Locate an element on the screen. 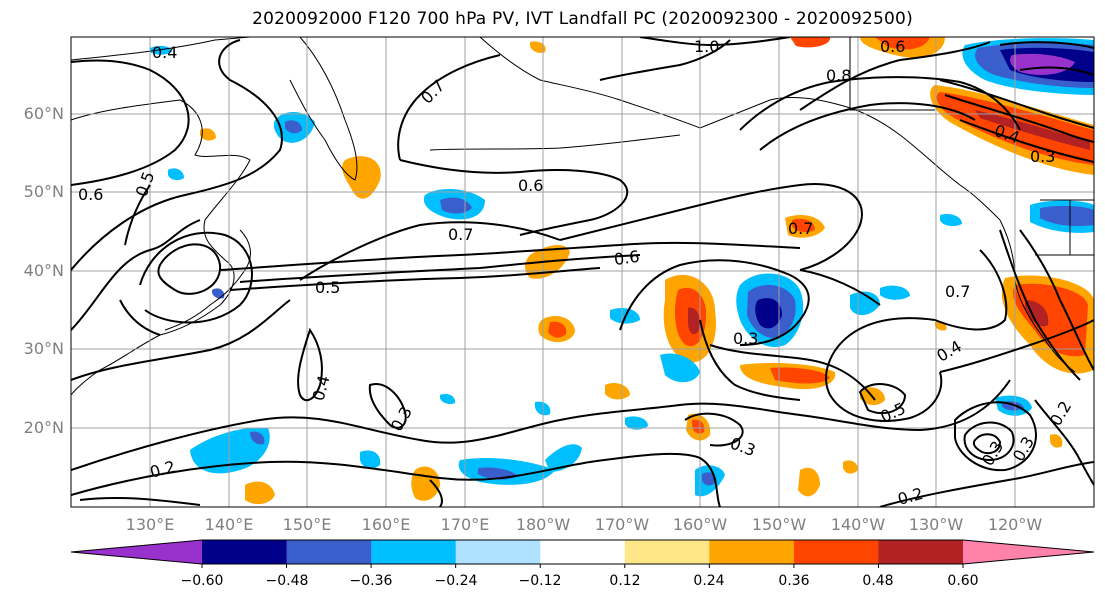 The image size is (1105, 601). colorbar-tick-label: 0.12 is located at coordinates (625, 581).